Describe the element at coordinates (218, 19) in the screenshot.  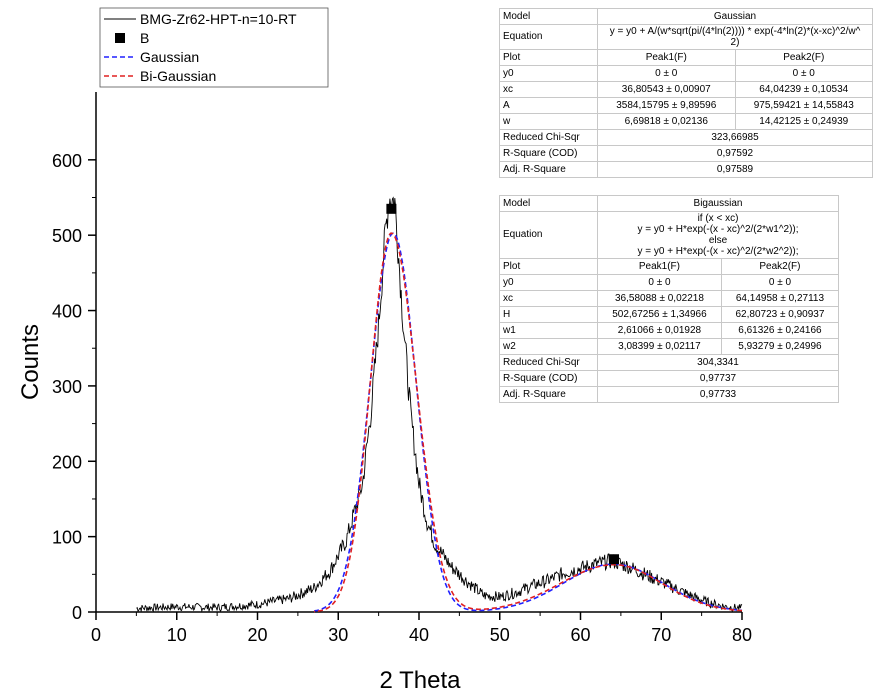
I see `legend-label: BMG-Zr62-HPT-n=10-RT` at that location.